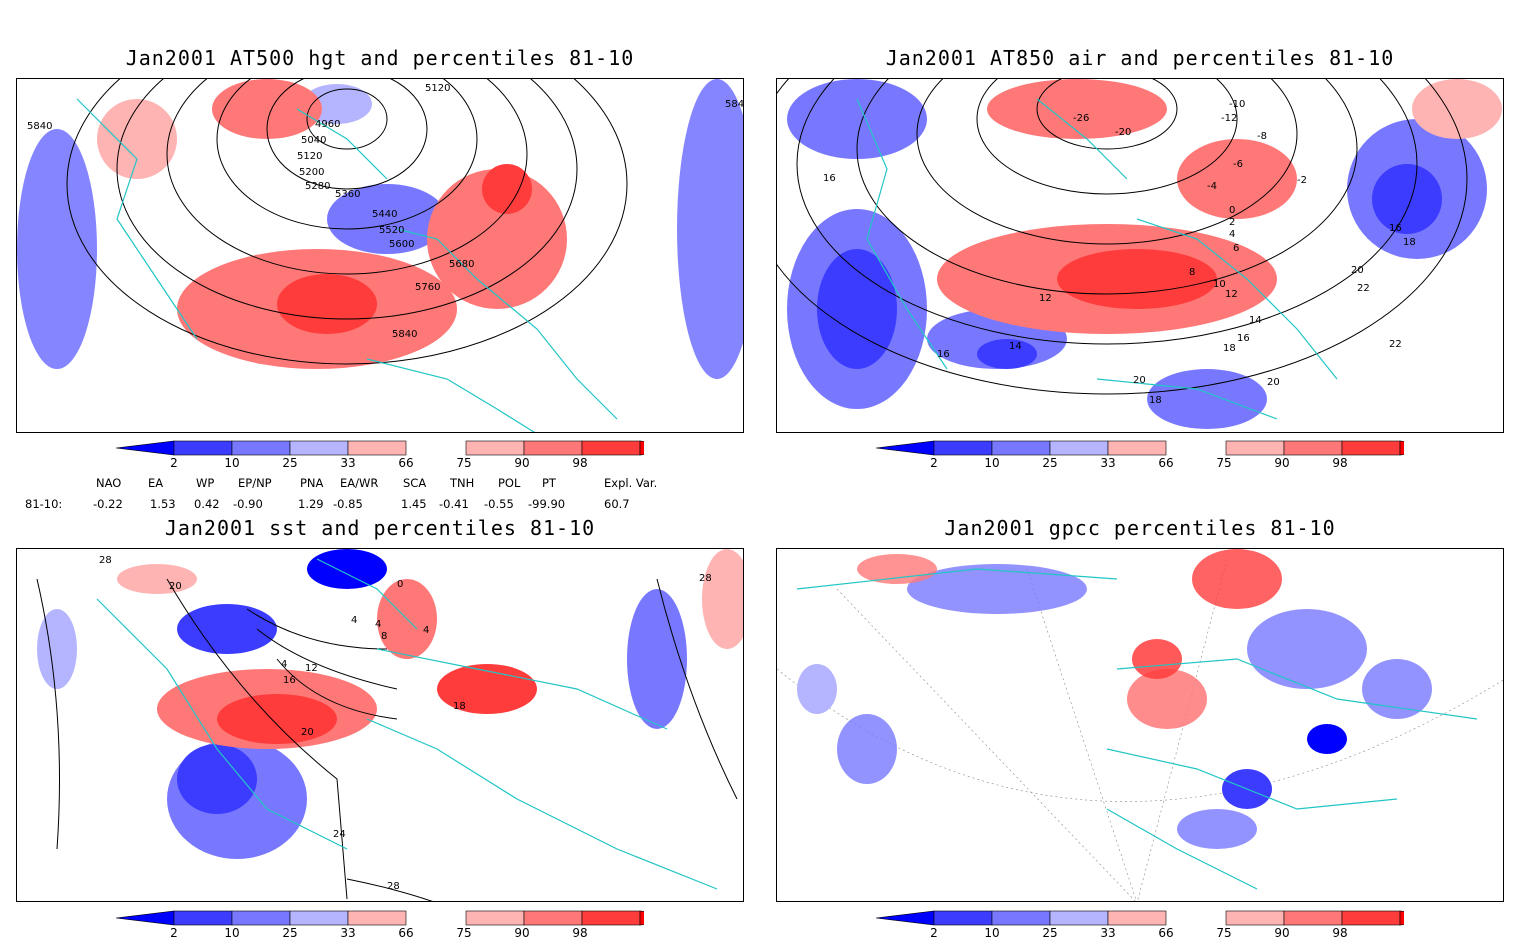 The width and height of the screenshot is (1520, 942). What do you see at coordinates (327, 124) in the screenshot?
I see `contour-label: 4960` at bounding box center [327, 124].